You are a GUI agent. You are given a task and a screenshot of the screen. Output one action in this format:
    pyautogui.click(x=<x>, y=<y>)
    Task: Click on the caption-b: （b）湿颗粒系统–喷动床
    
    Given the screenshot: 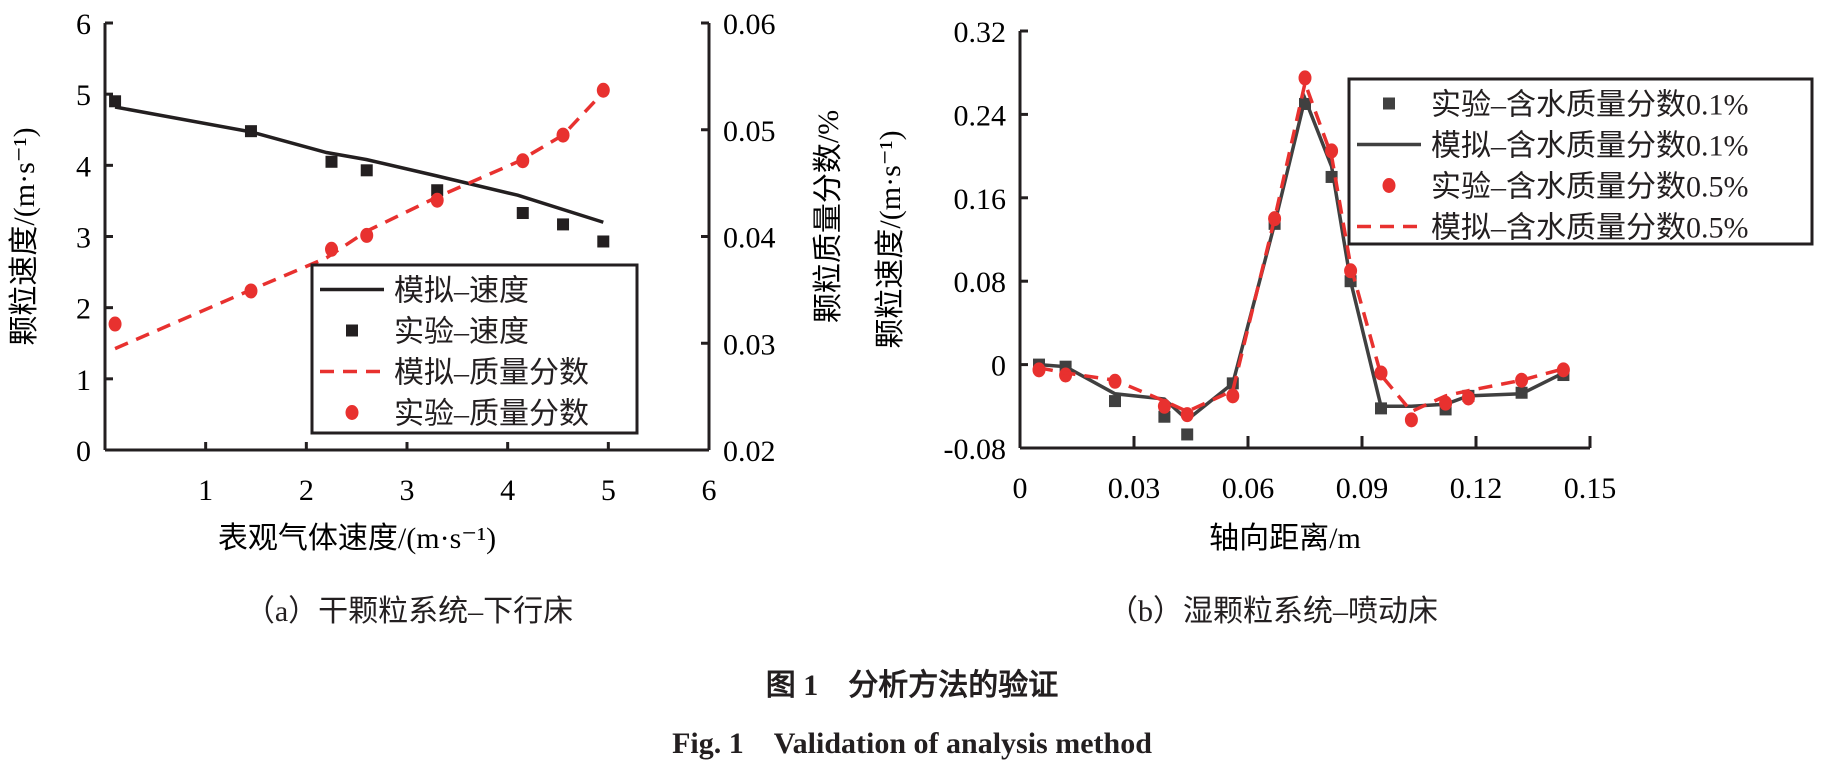 What is the action you would take?
    pyautogui.click(x=1273, y=611)
    